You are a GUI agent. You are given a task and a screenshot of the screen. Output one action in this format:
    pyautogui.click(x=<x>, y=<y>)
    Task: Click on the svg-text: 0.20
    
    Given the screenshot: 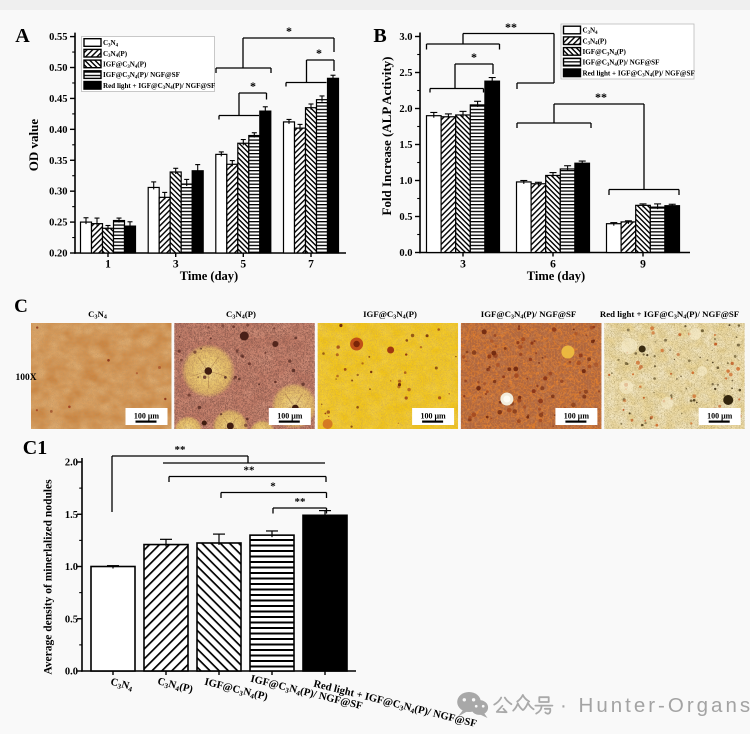 What is the action you would take?
    pyautogui.click(x=58, y=254)
    